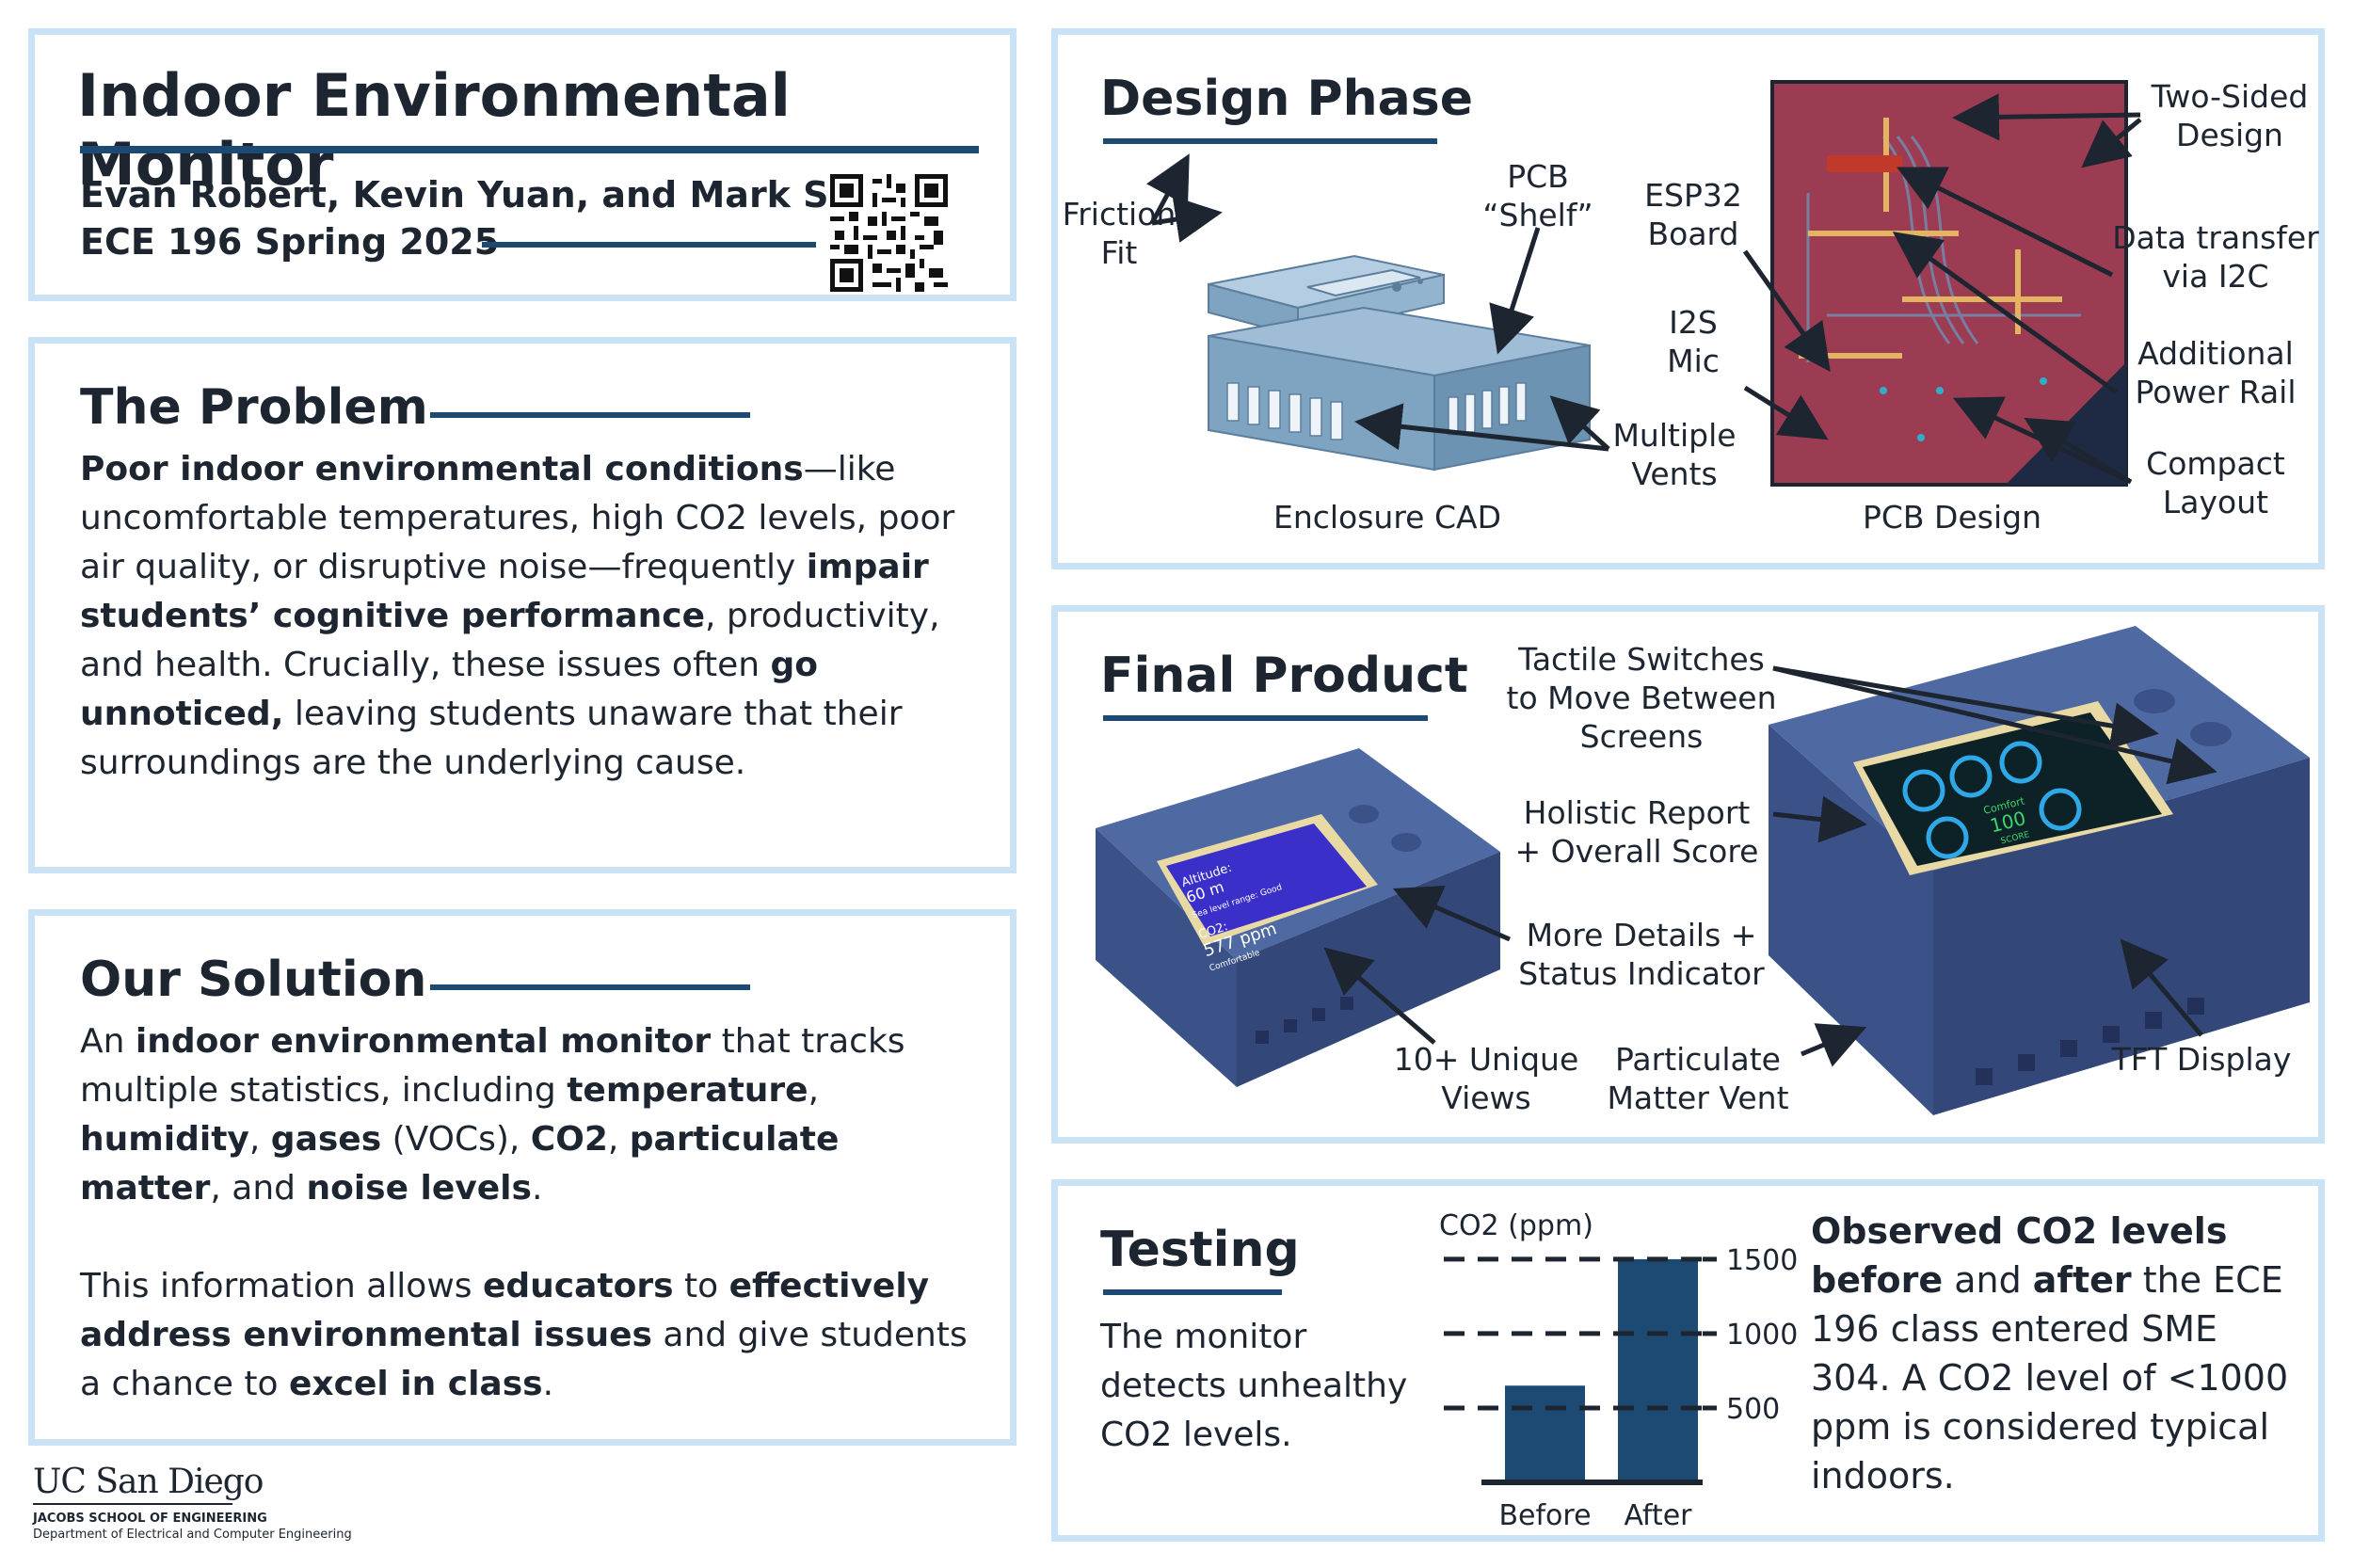 The image size is (2353, 1568). I want to click on solution-a-t7: , and, so click(259, 1188).